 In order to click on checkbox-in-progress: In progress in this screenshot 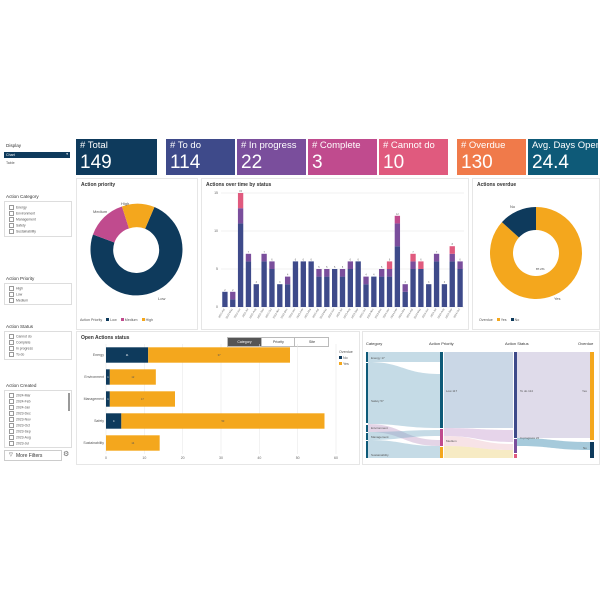, I will do `click(21, 348)`.